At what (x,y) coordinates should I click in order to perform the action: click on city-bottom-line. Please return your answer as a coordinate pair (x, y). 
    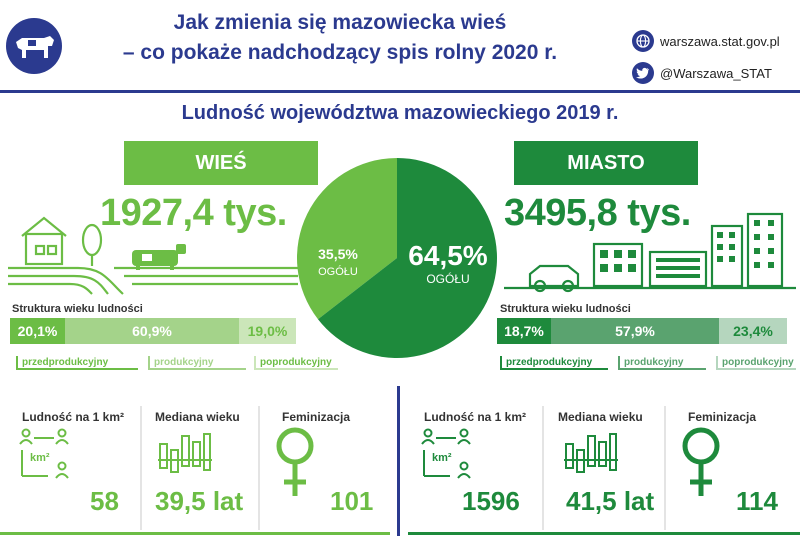
    Looking at the image, I should click on (604, 533).